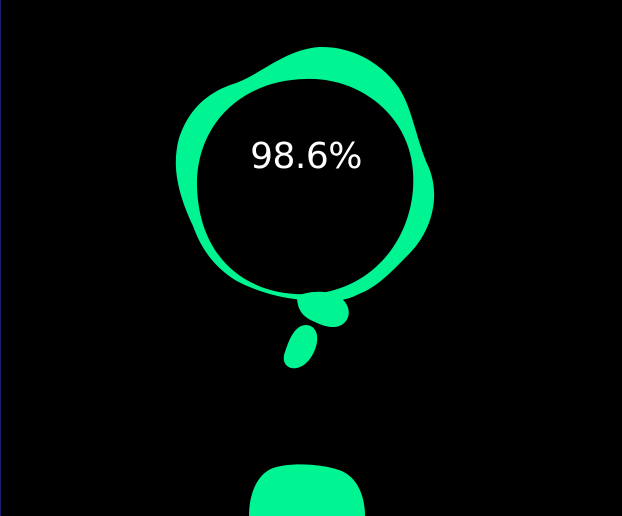  What do you see at coordinates (306, 156) in the screenshot?
I see `progress-percentage: 98.6%` at bounding box center [306, 156].